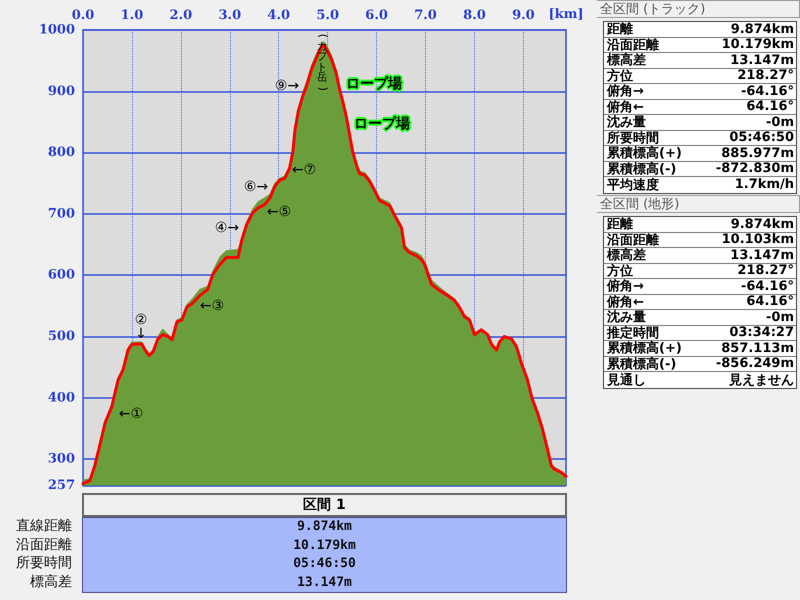  I want to click on text: 見えません, so click(761, 380).